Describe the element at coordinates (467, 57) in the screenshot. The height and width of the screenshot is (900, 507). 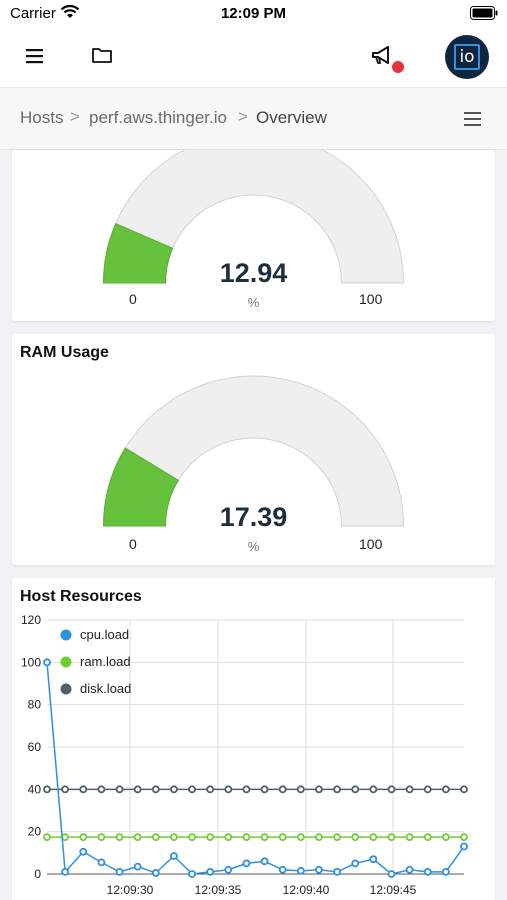
I see `thinger-logo: io` at that location.